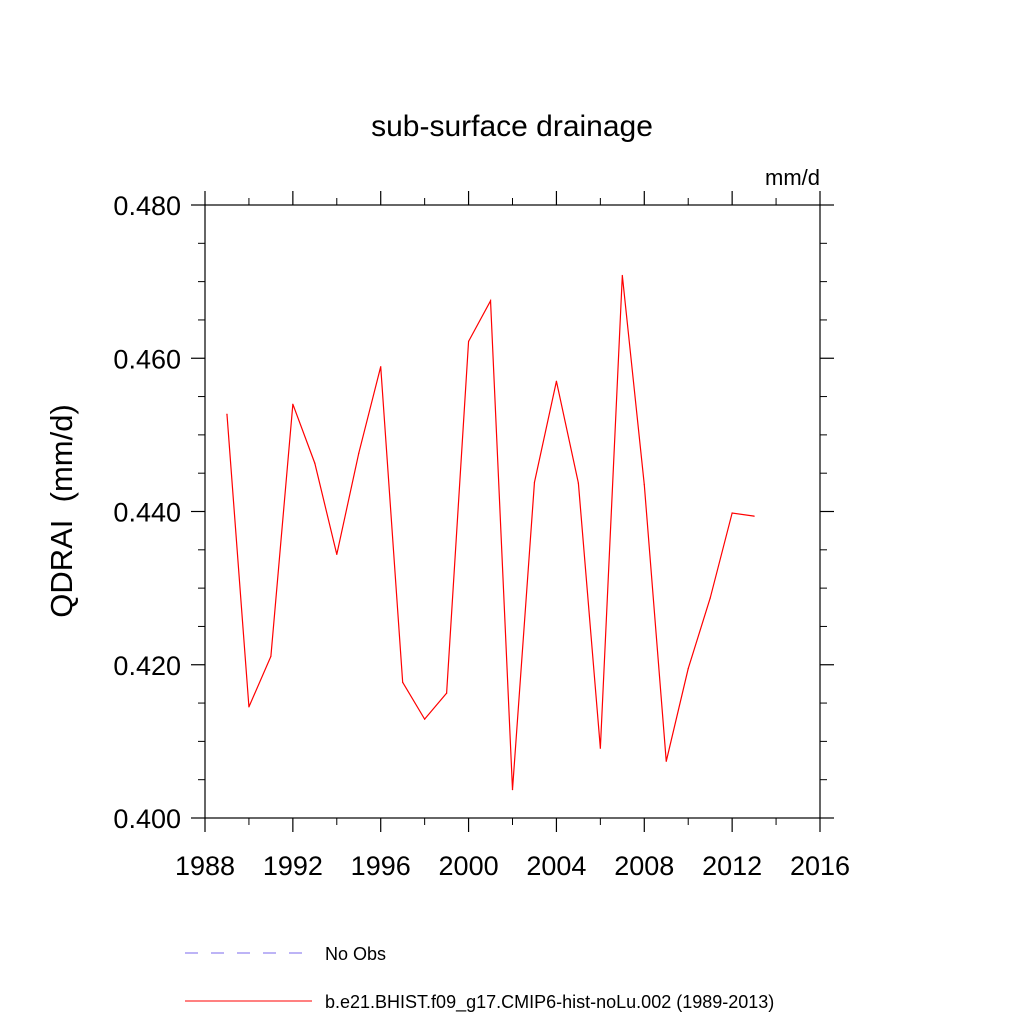 Image resolution: width=1024 pixels, height=1024 pixels. What do you see at coordinates (147, 206) in the screenshot?
I see `y-tick-label: 0.480` at bounding box center [147, 206].